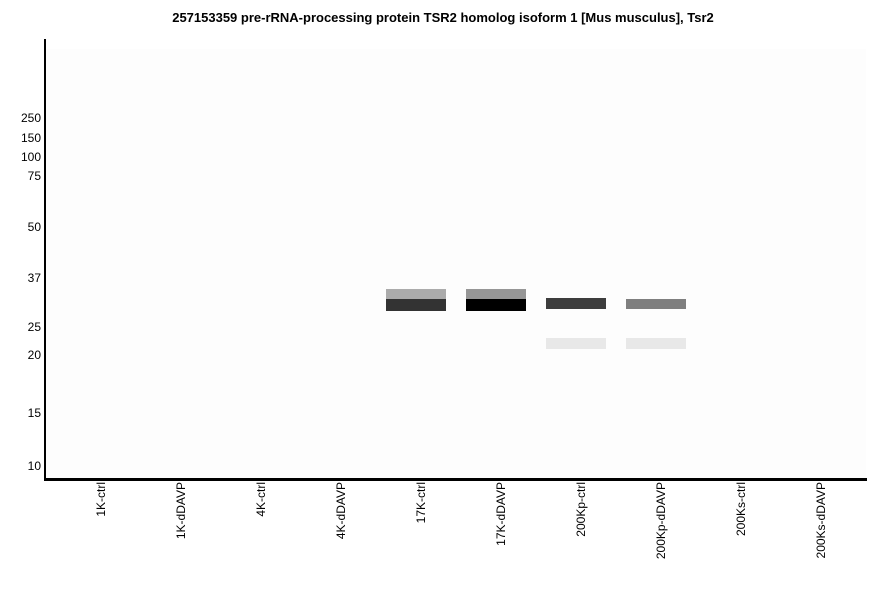 The width and height of the screenshot is (886, 595). Describe the element at coordinates (30, 118) in the screenshot. I see `y-tick-label: 250` at that location.